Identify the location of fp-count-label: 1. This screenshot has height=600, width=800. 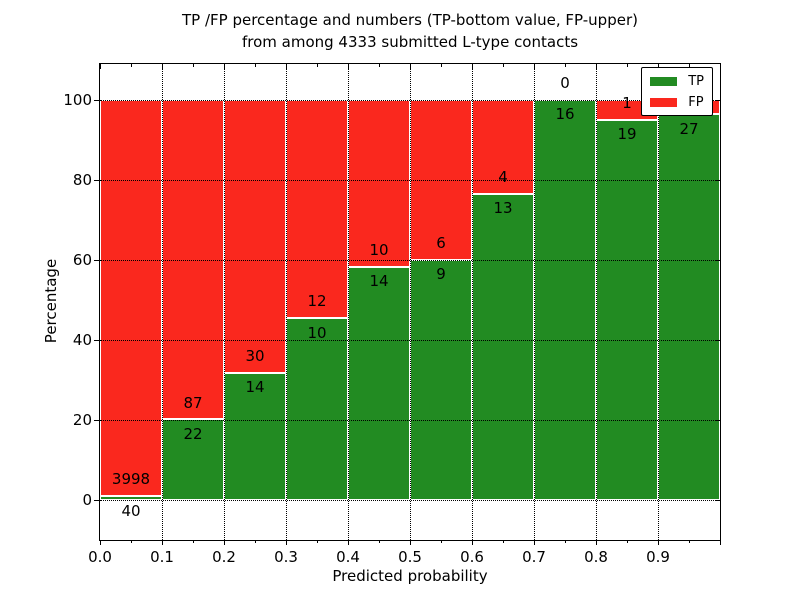
(627, 103).